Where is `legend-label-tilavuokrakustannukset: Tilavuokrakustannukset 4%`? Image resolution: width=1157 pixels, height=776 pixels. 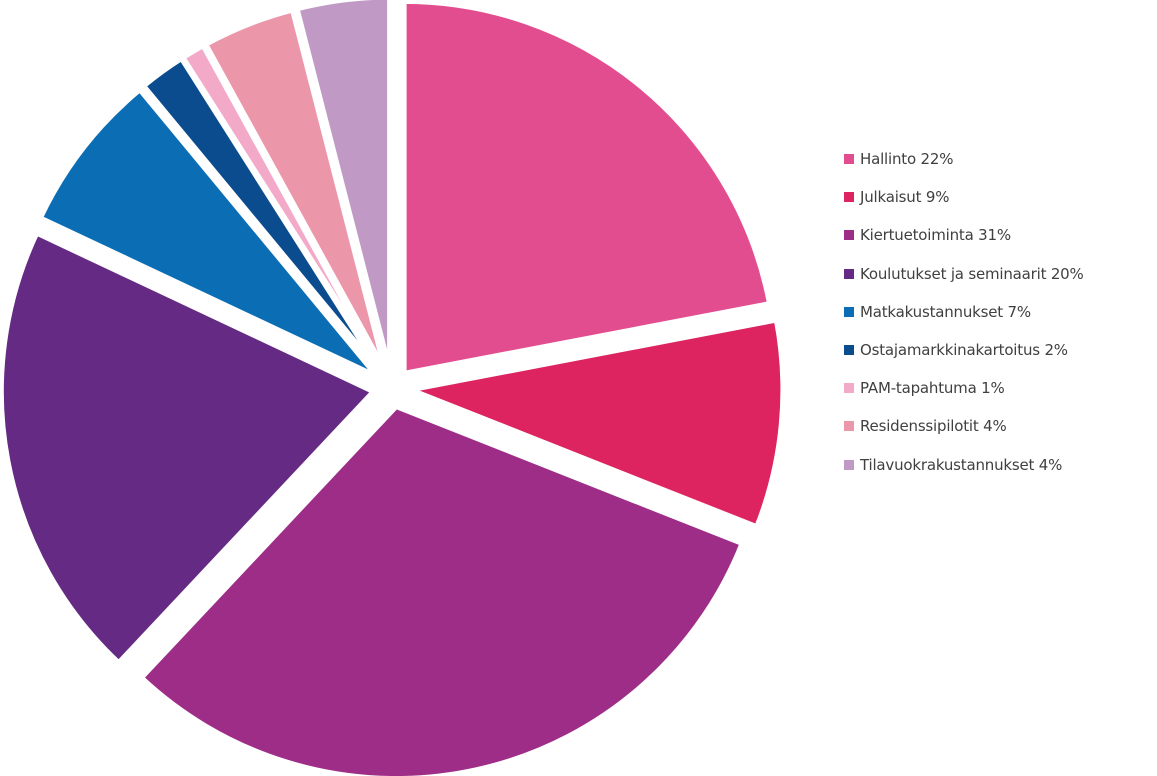 legend-label-tilavuokrakustannukset: Tilavuokrakustannukset 4% is located at coordinates (961, 464).